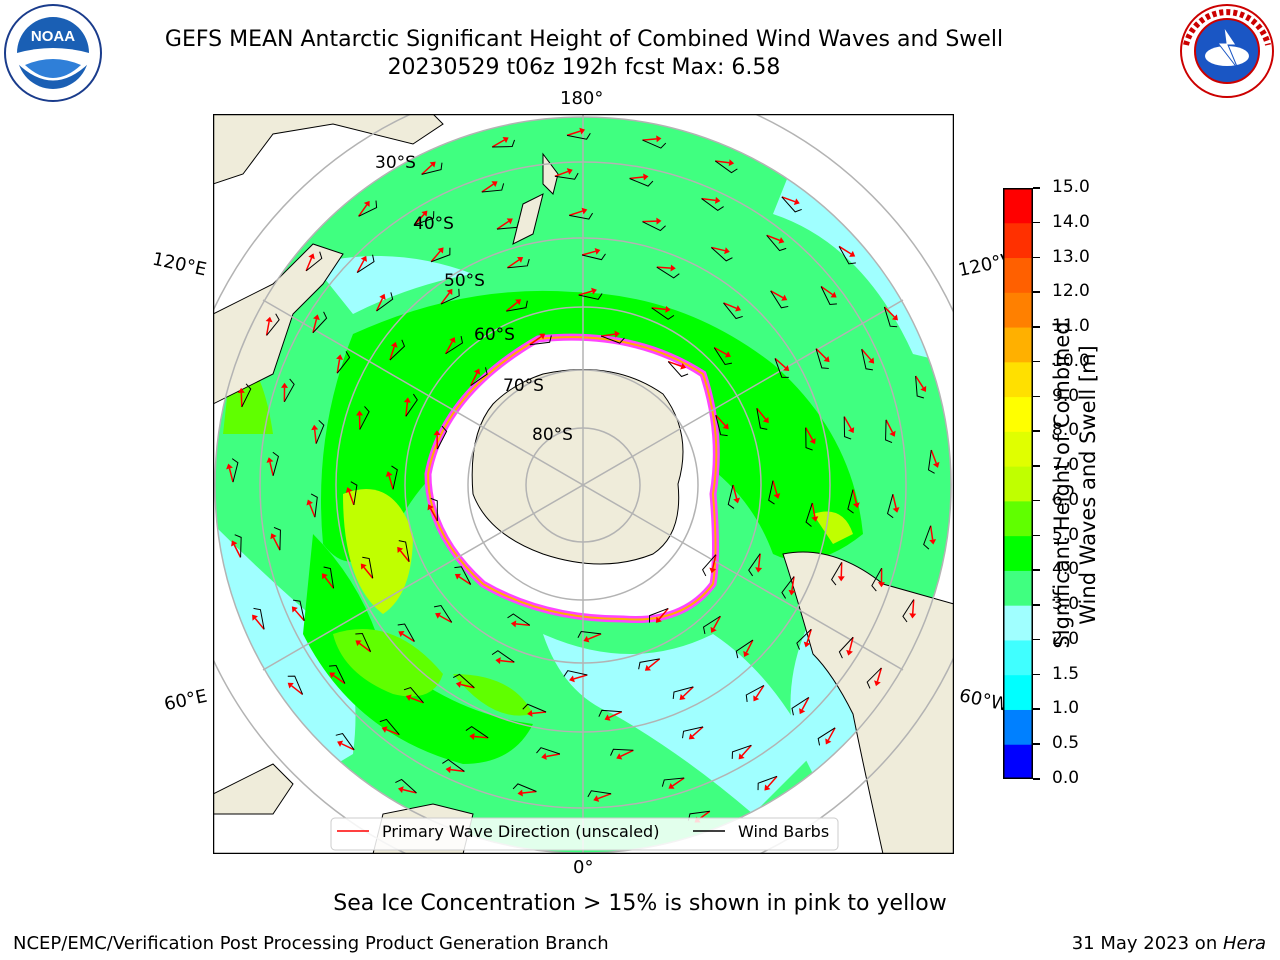  Describe the element at coordinates (53, 36) in the screenshot. I see `svg-text: NOAA` at that location.